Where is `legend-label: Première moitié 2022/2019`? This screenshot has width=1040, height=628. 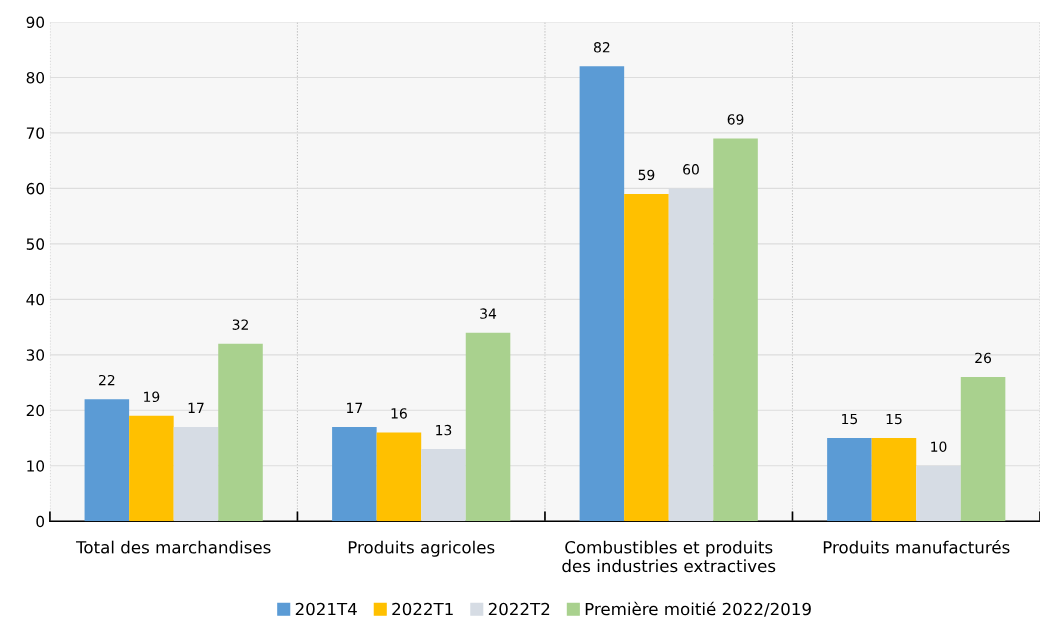 legend-label: Première moitié 2022/2019 is located at coordinates (698, 609).